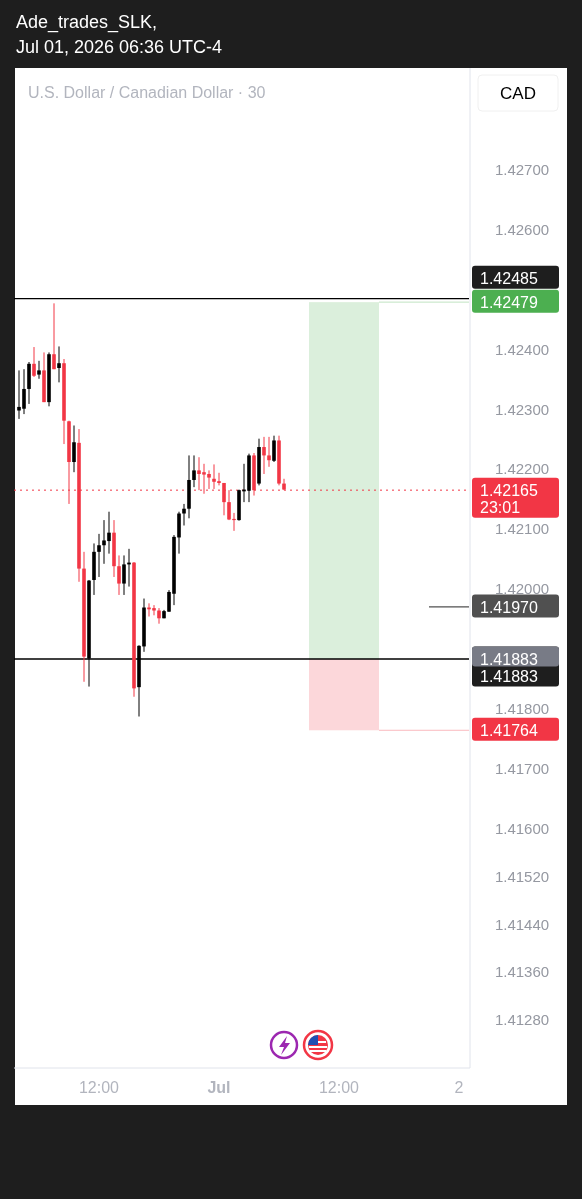 Image resolution: width=582 pixels, height=1199 pixels. Describe the element at coordinates (147, 92) in the screenshot. I see `text: U.S. Dollar / Canadian Dollar · 30` at that location.